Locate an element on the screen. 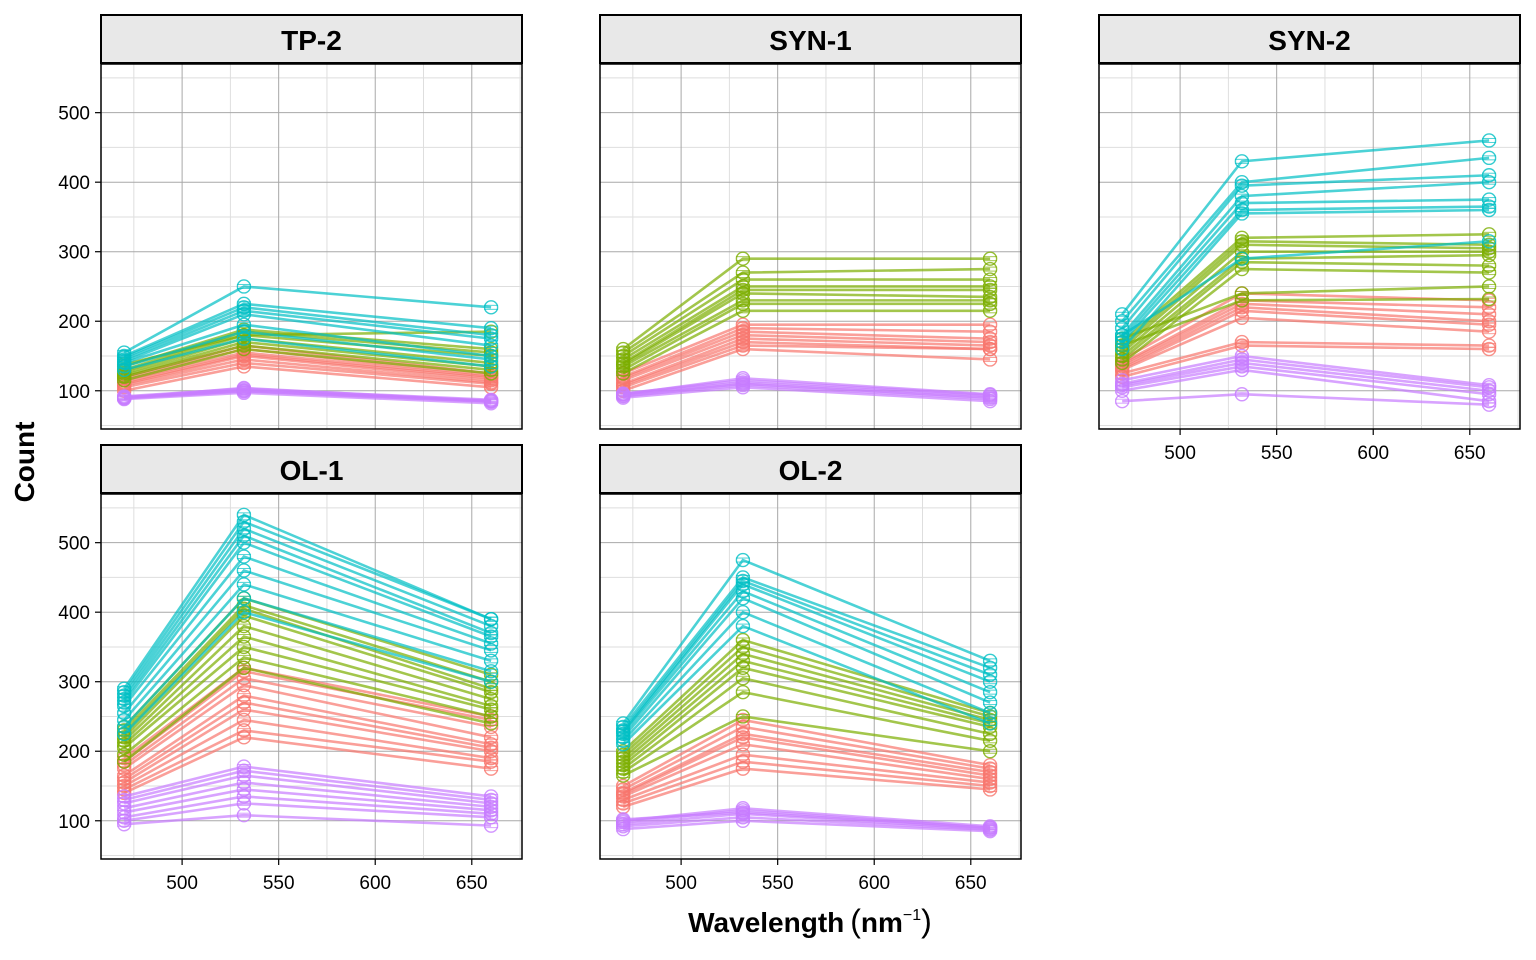  facet-panel-tp-2: TP-2 100 200 300 400 500 is located at coordinates (290, 222).